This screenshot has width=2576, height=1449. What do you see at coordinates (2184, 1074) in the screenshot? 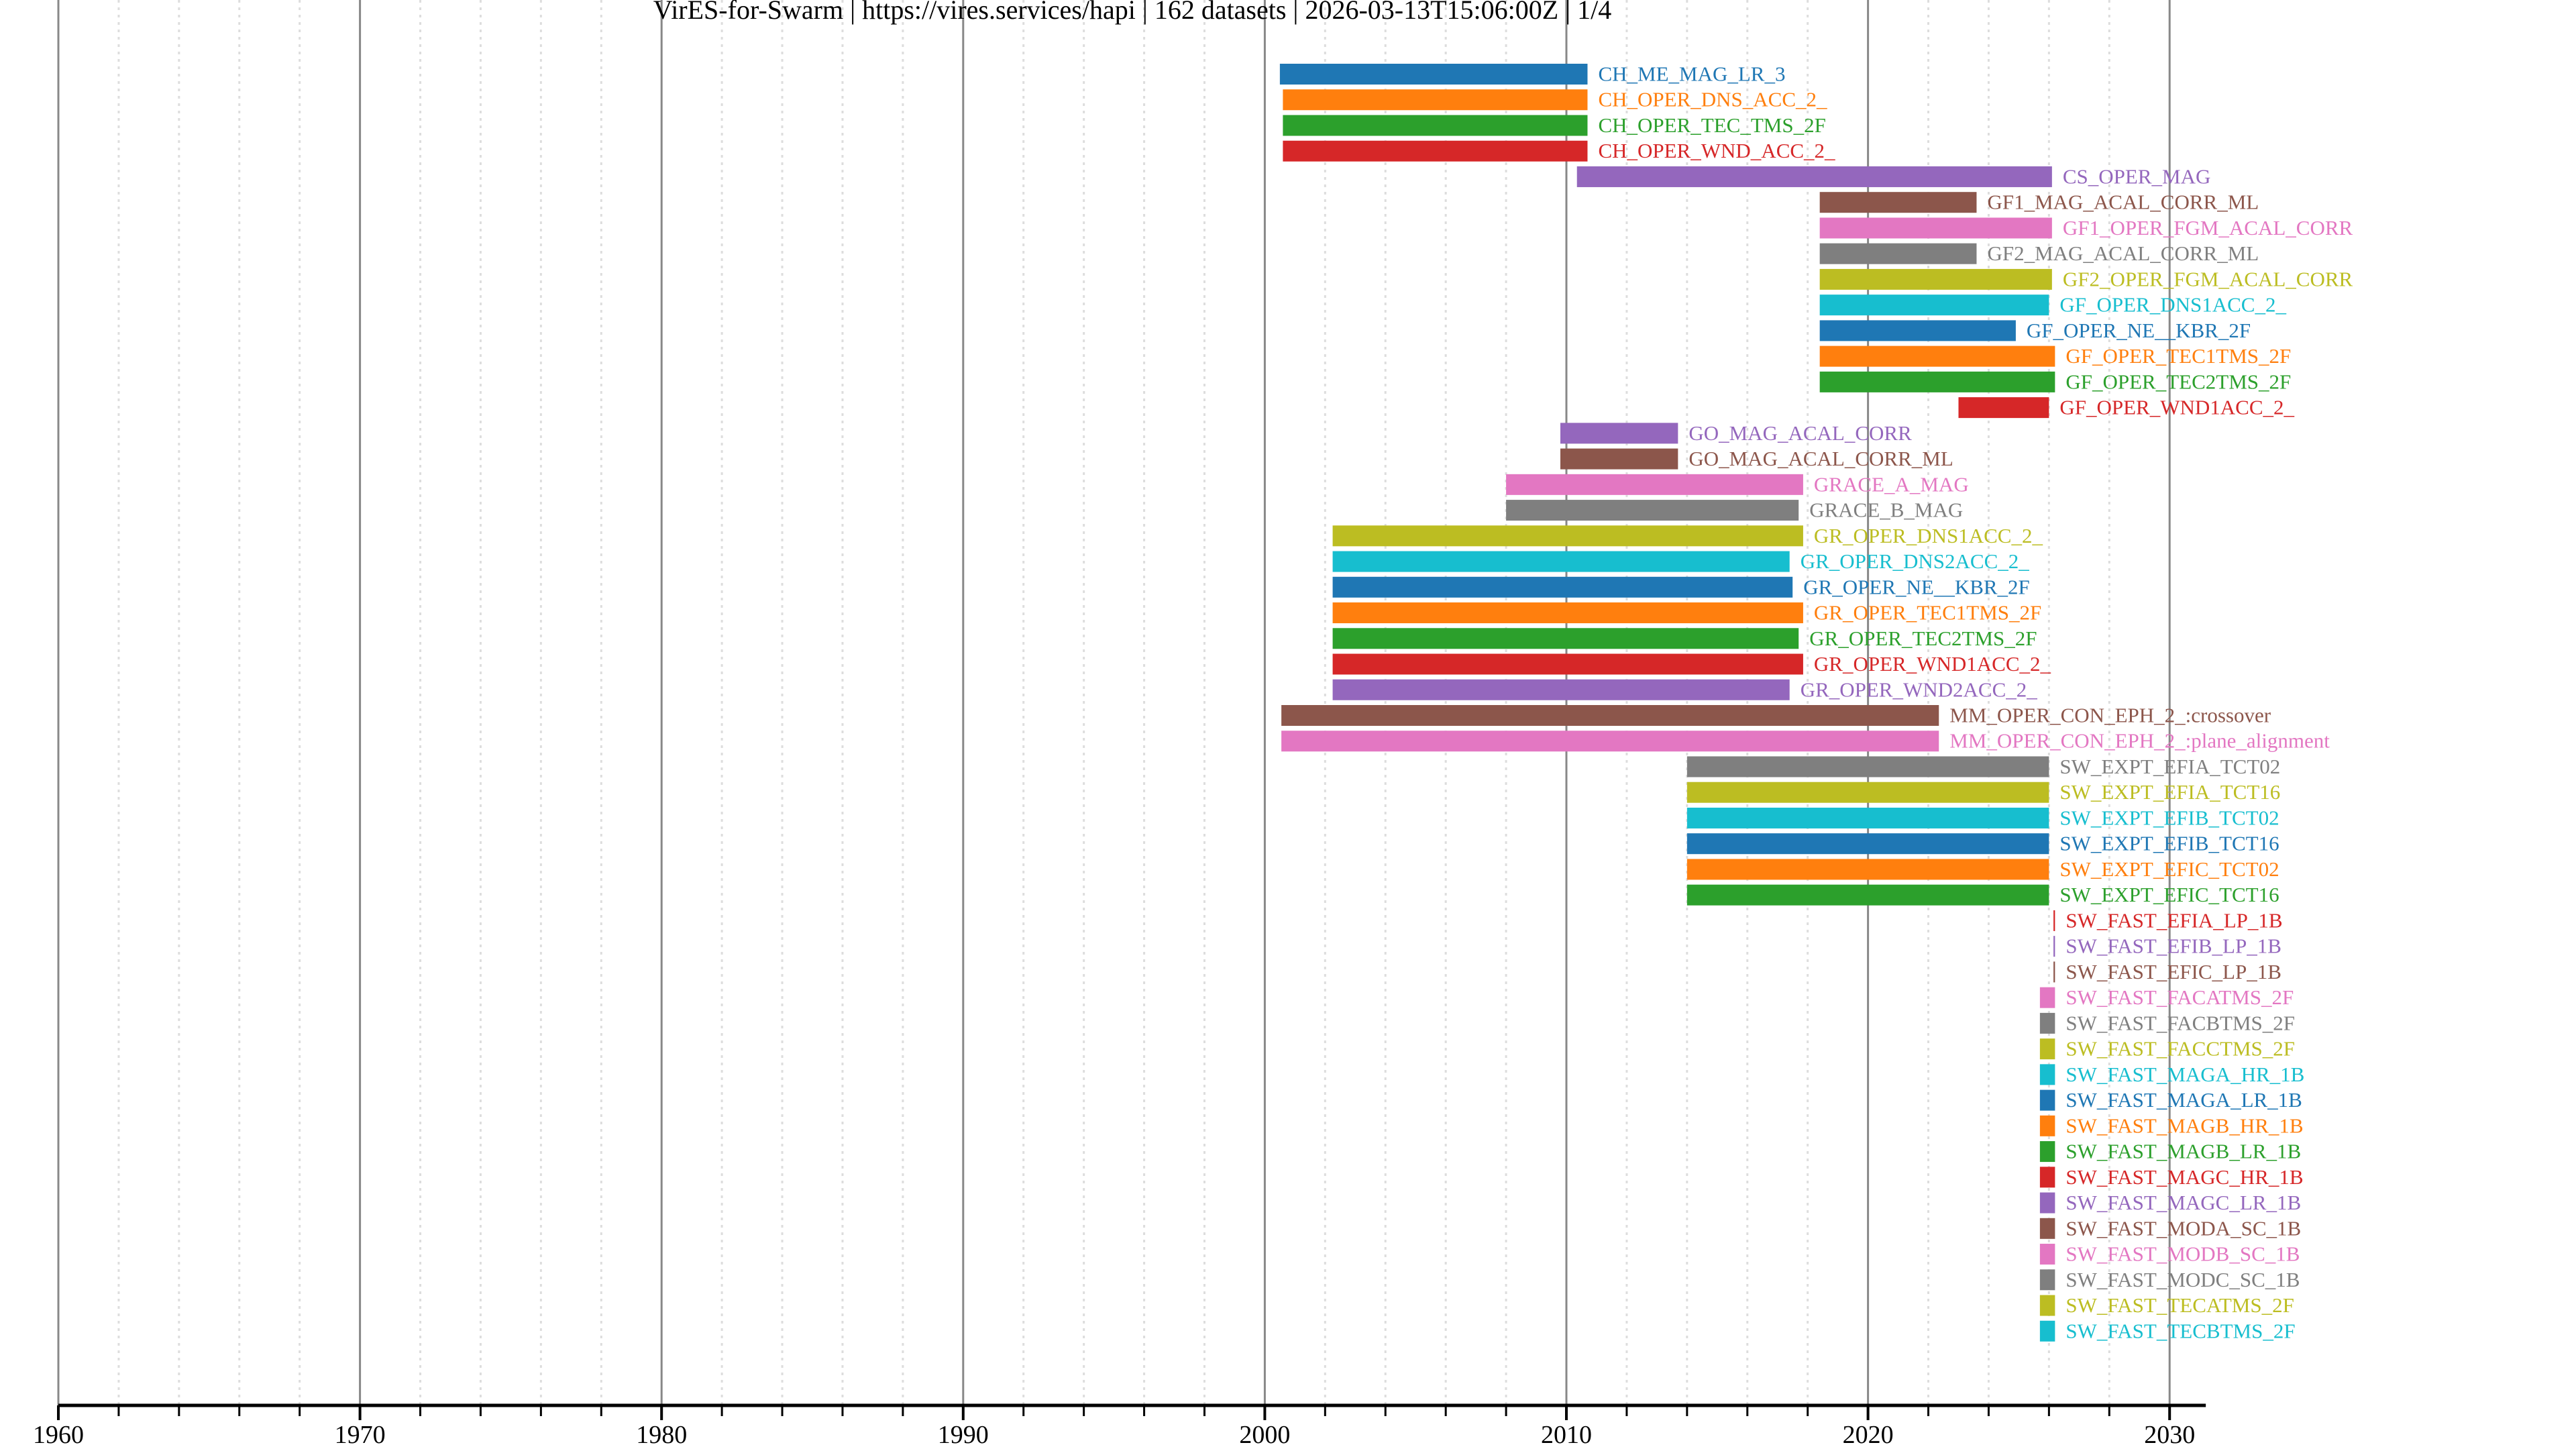
I see `timeline-bar-label: SW_FAST_MAGA_HR_1B` at bounding box center [2184, 1074].